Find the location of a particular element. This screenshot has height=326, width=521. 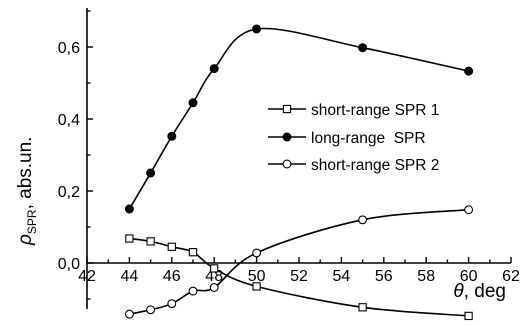

x-tick-label: 48 is located at coordinates (214, 276).